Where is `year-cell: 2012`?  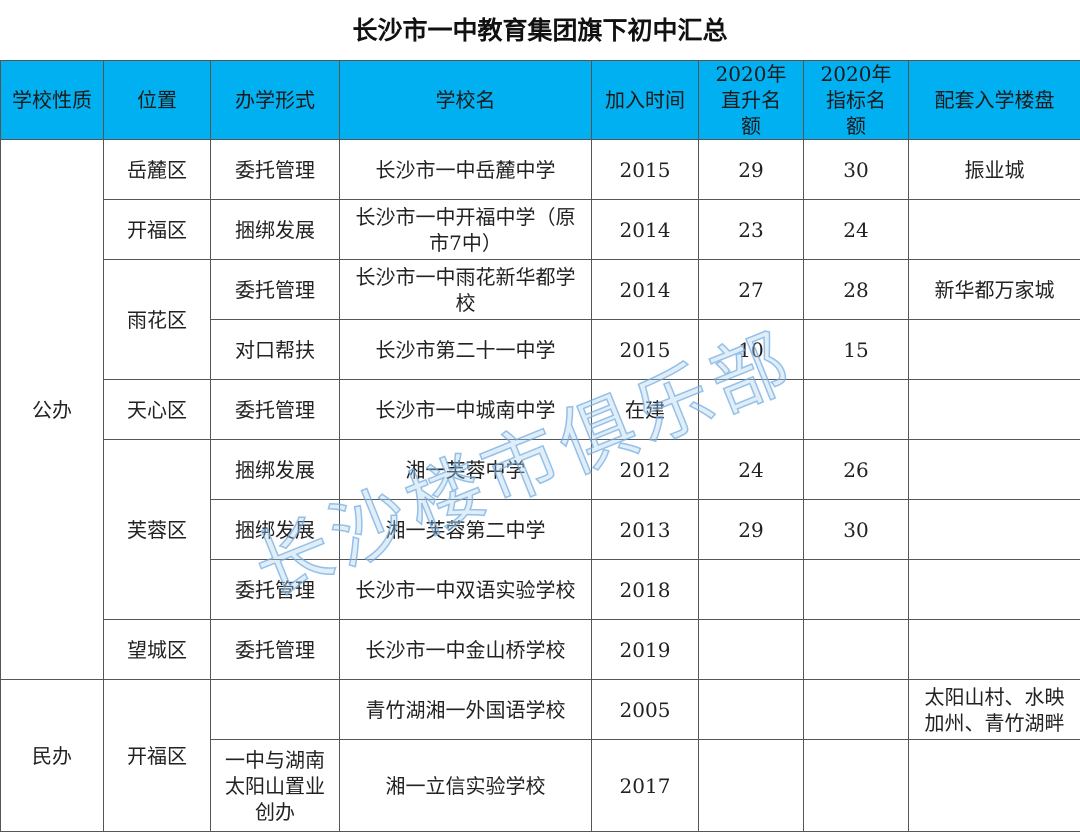
year-cell: 2012 is located at coordinates (645, 470).